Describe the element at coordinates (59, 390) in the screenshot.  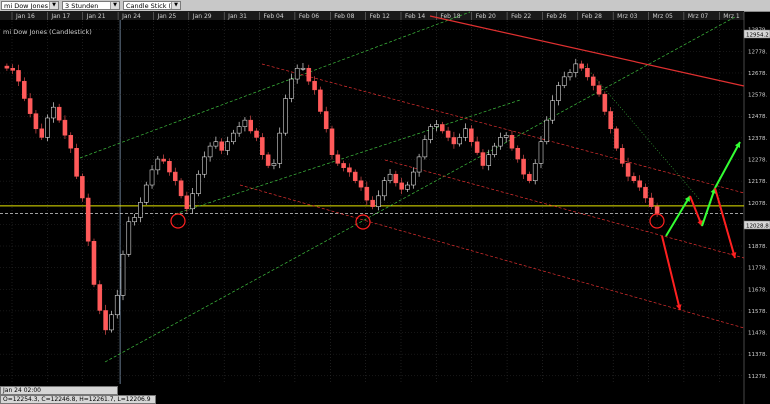
I see `info-box-time: Jan 24 02:00` at that location.